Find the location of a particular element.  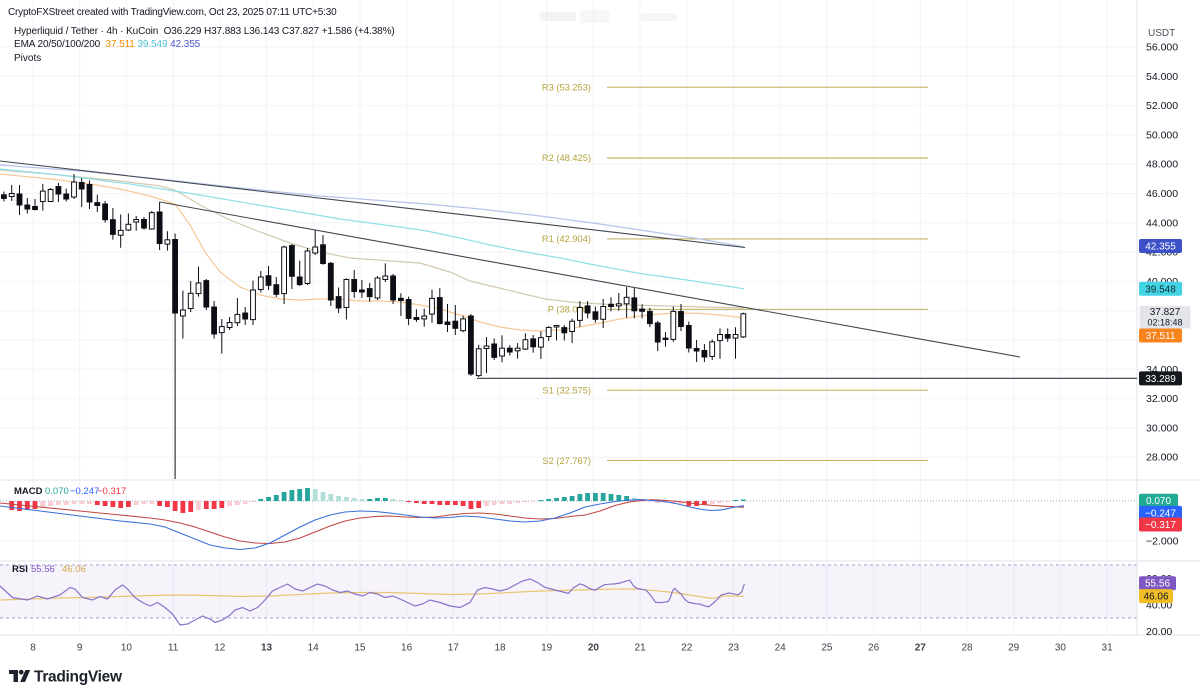

svg-text: P (38.096) is located at coordinates (569, 310).